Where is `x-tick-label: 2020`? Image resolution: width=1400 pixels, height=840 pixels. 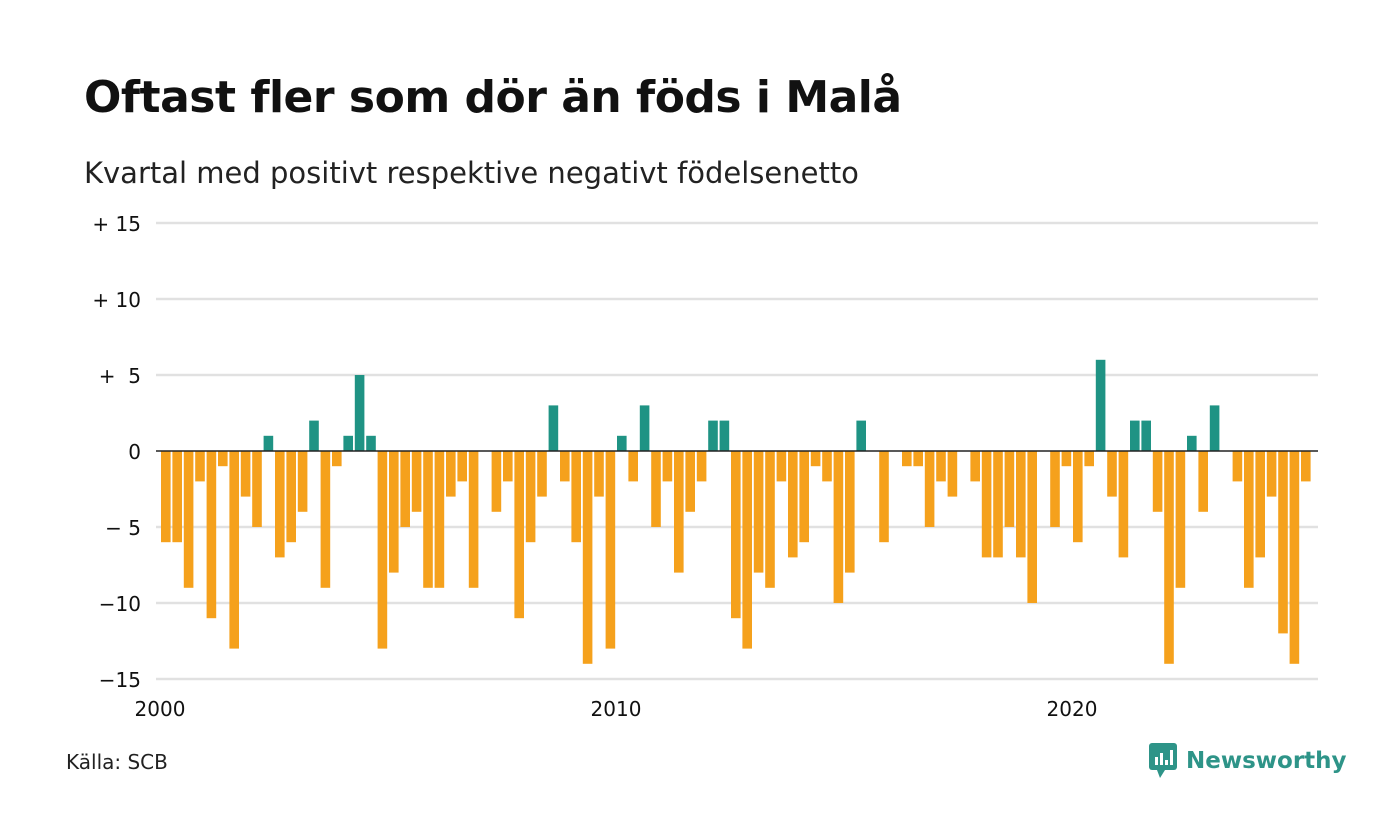 x-tick-label: 2020 is located at coordinates (1072, 709).